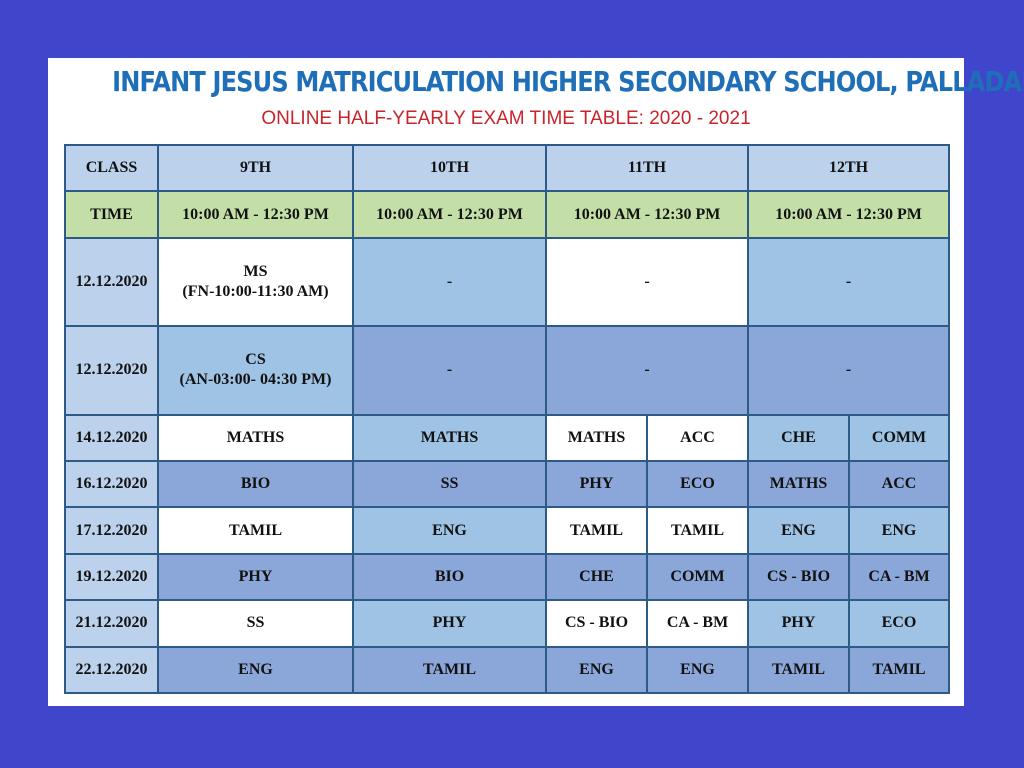 This screenshot has height=768, width=1024. What do you see at coordinates (449, 168) in the screenshot?
I see `class-header: 10TH` at bounding box center [449, 168].